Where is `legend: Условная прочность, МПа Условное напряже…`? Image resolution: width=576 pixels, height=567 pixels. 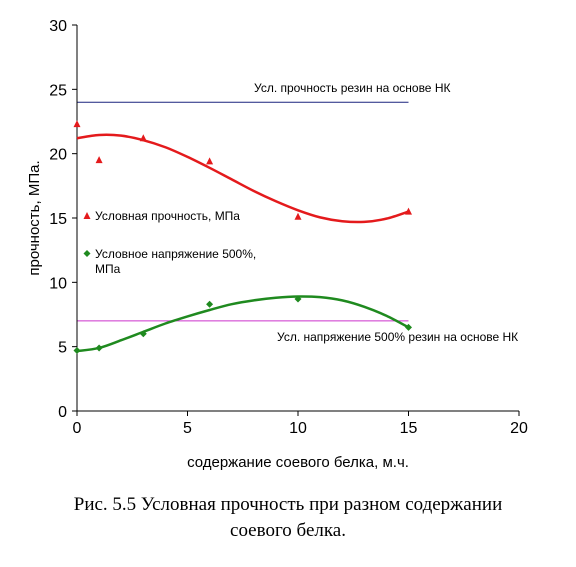 legend: Условная прочность, МПа Условное напряже… is located at coordinates (169, 242).